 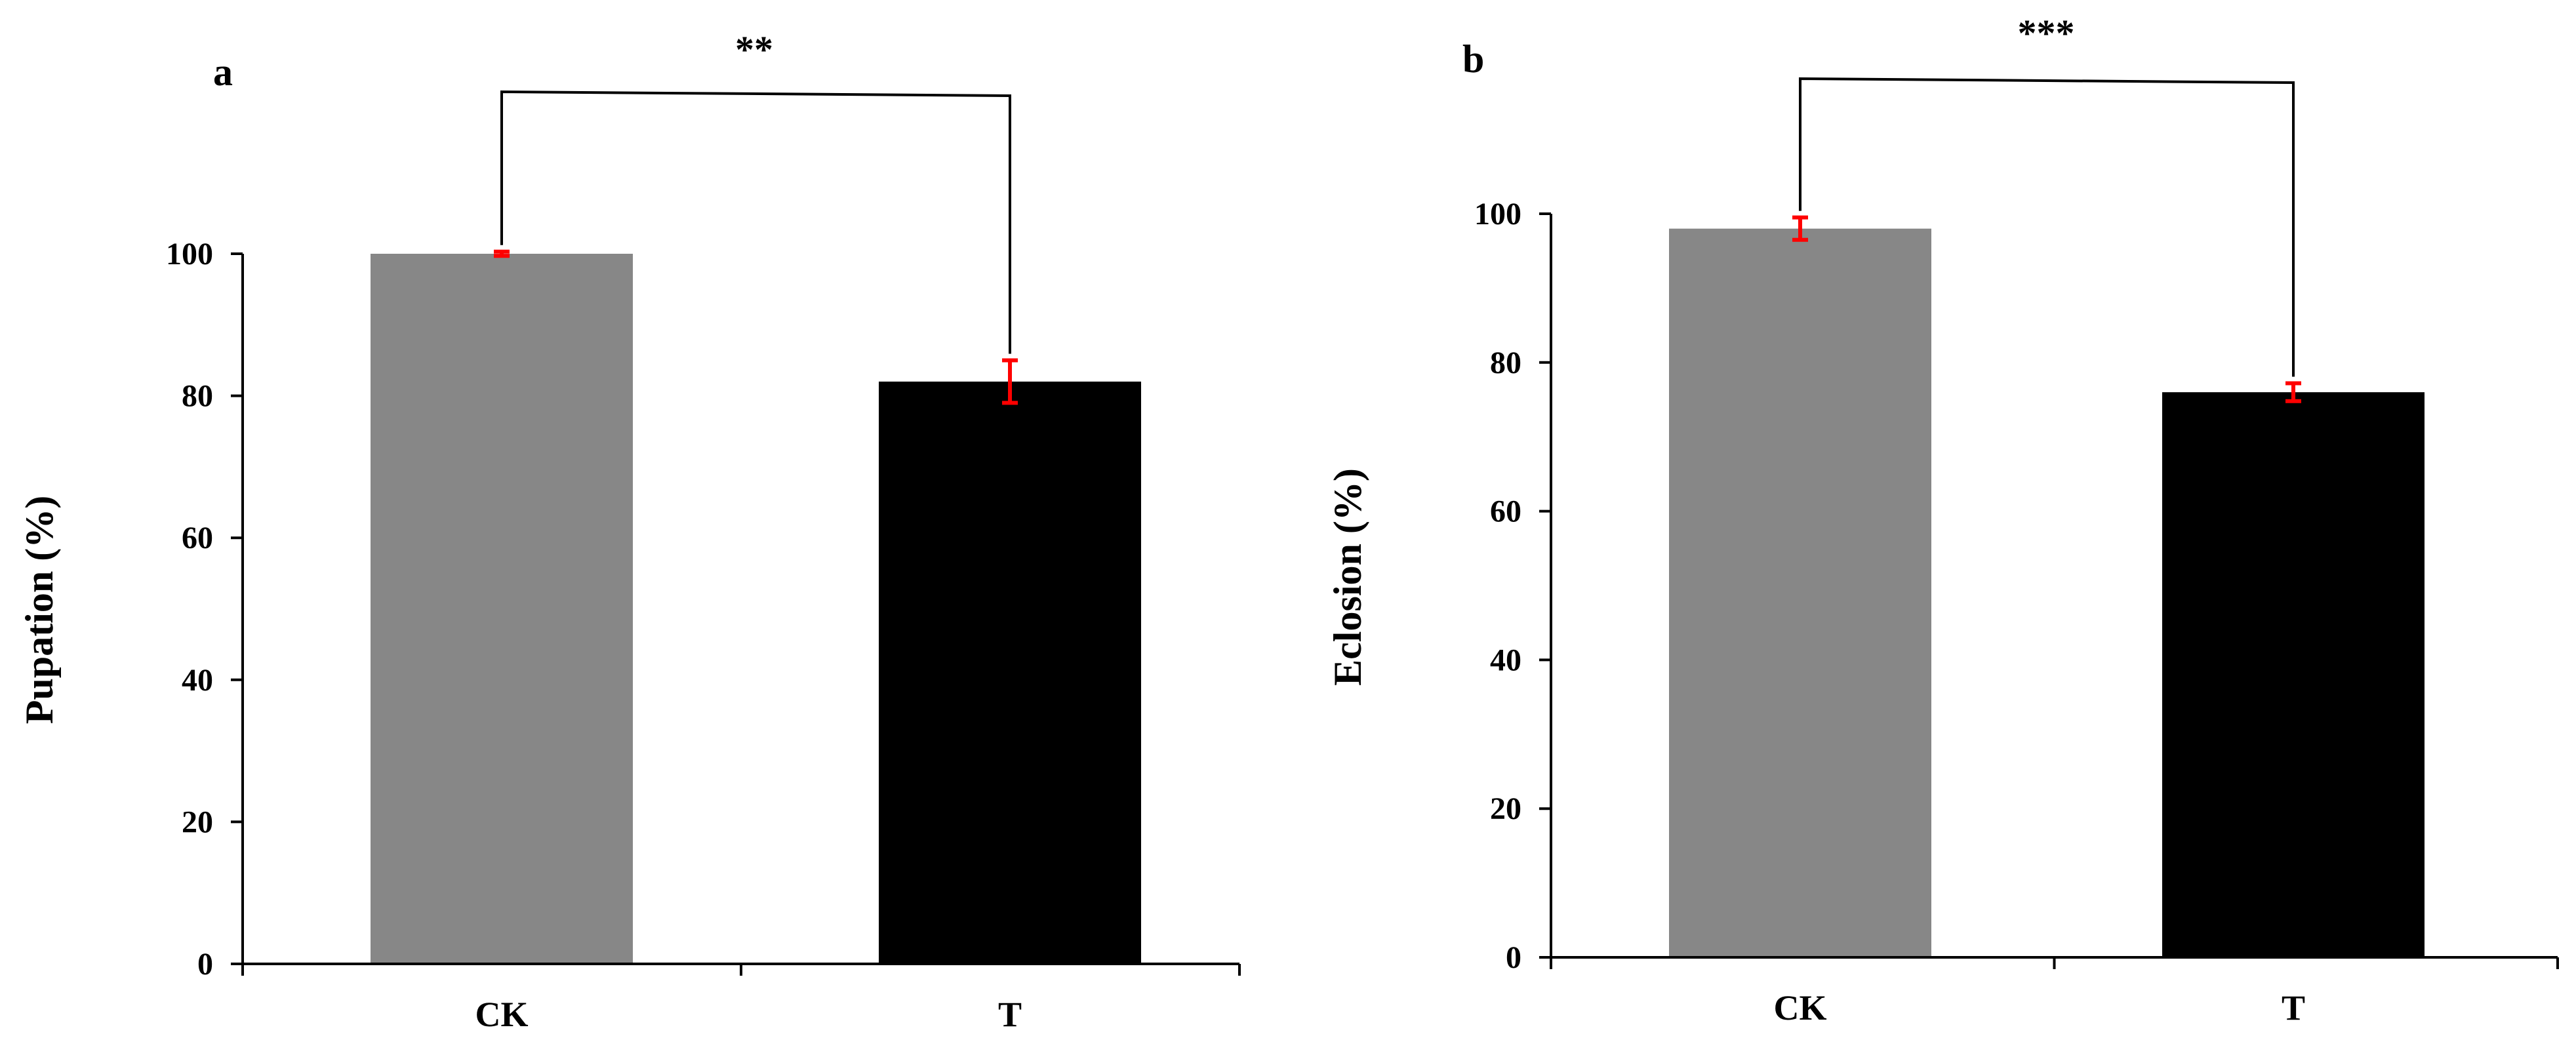 I want to click on panel-letter: a, so click(x=223, y=72).